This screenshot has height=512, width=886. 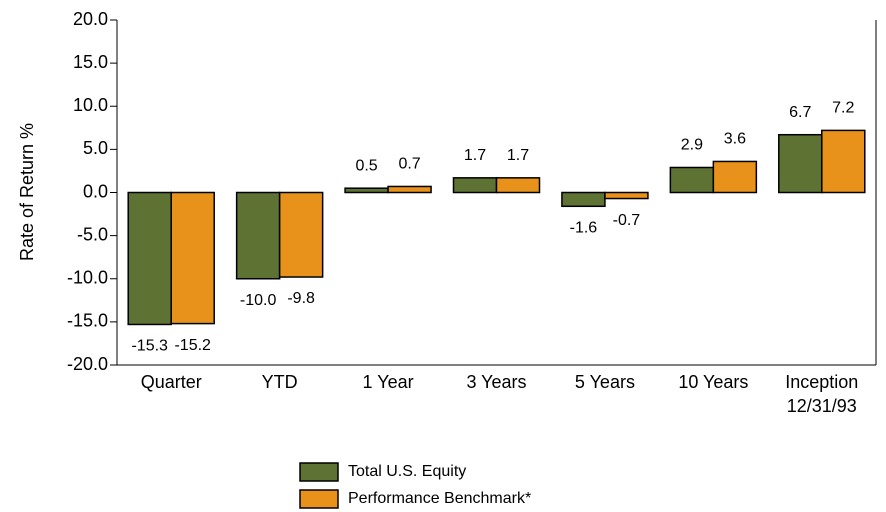 I want to click on data-label: -0.7, so click(x=627, y=220).